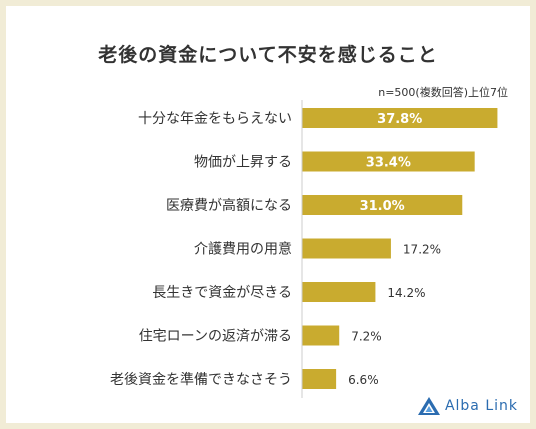 This screenshot has height=429, width=536. I want to click on category-label: 介護費用の用意, so click(243, 249).